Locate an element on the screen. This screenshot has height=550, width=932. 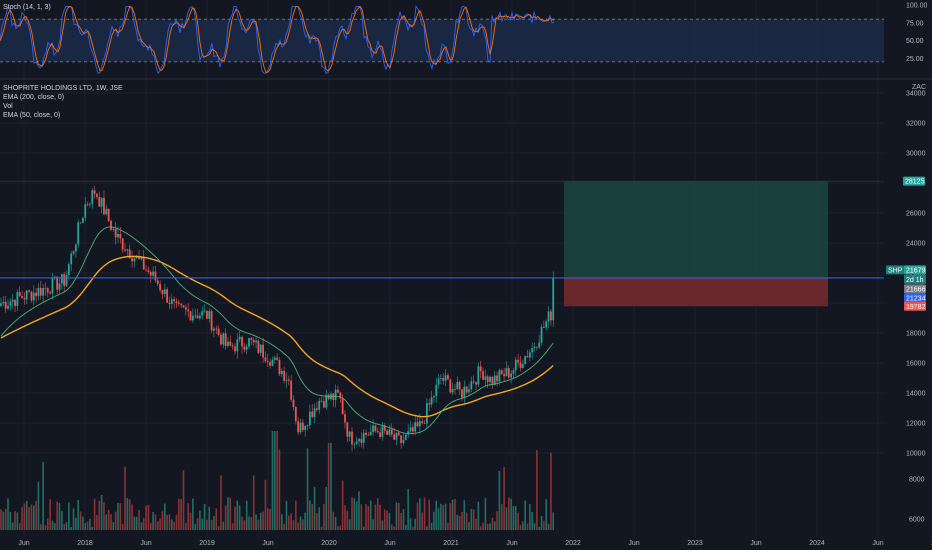
time-tick-label: 2023 is located at coordinates (695, 543).